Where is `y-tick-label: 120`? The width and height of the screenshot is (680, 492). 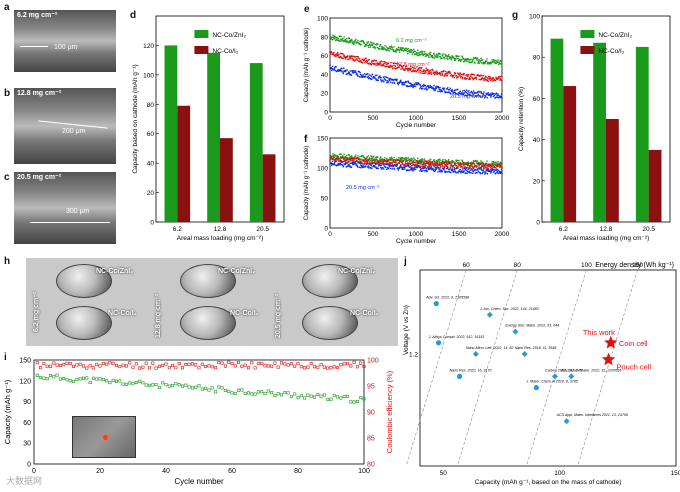 y-tick-label: 120 is located at coordinates (148, 46).